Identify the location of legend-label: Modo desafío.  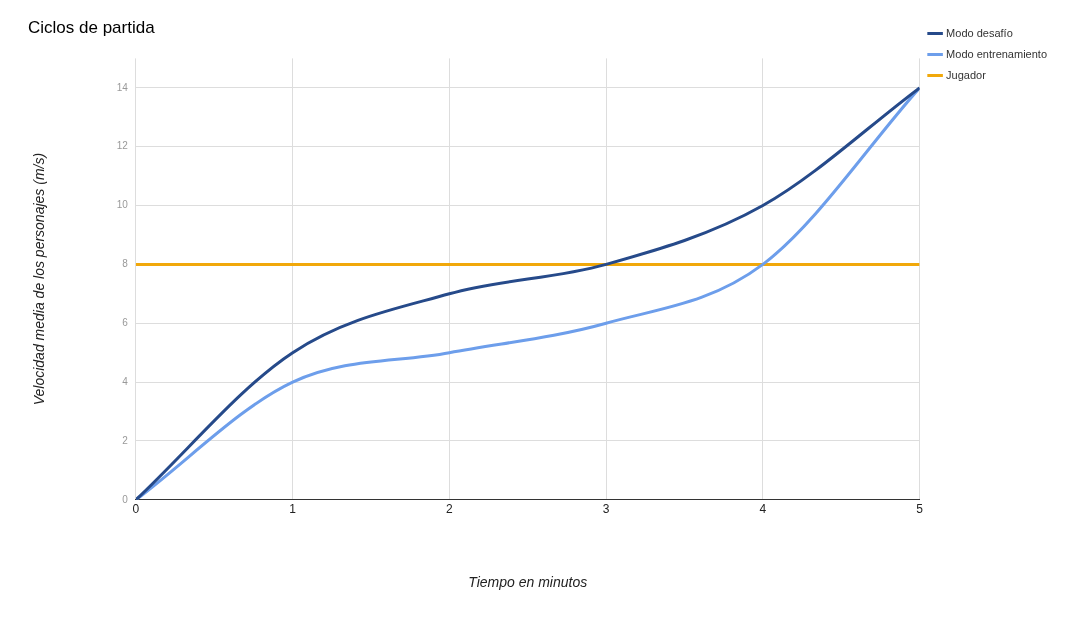
(979, 32).